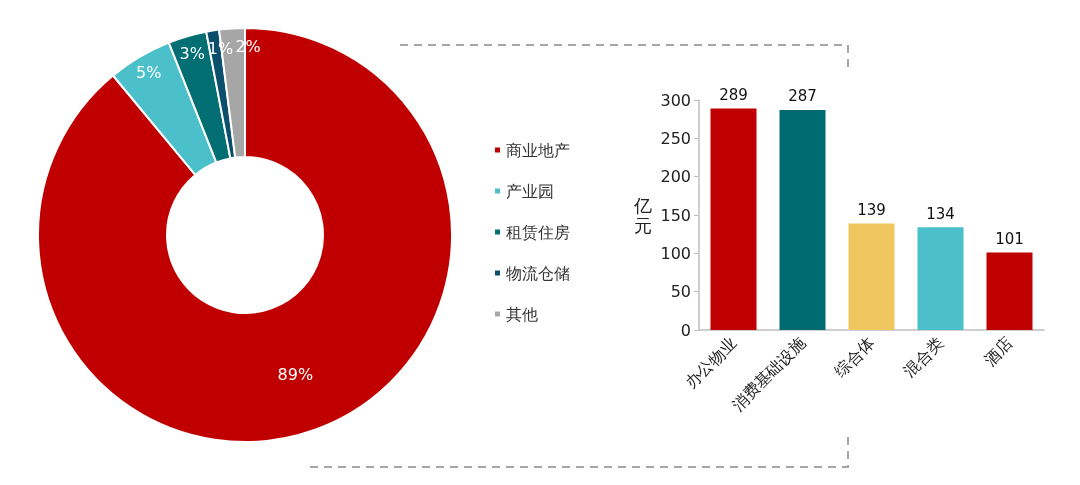 The width and height of the screenshot is (1080, 485). What do you see at coordinates (642, 215) in the screenshot?
I see `y-axis-title: 亿元` at bounding box center [642, 215].